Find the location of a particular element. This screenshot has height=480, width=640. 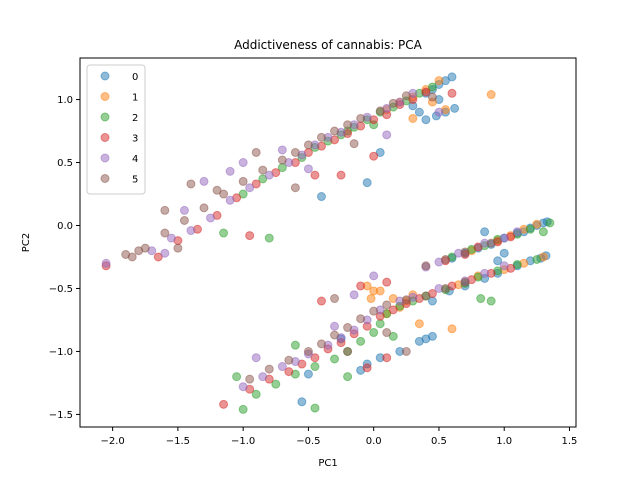

legend-label-0: 0 is located at coordinates (135, 77).